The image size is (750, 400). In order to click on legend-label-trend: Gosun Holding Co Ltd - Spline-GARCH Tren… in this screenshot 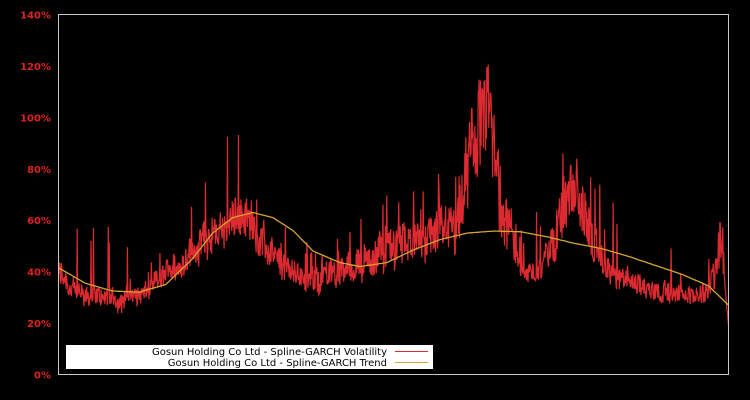, I will do `click(277, 363)`.